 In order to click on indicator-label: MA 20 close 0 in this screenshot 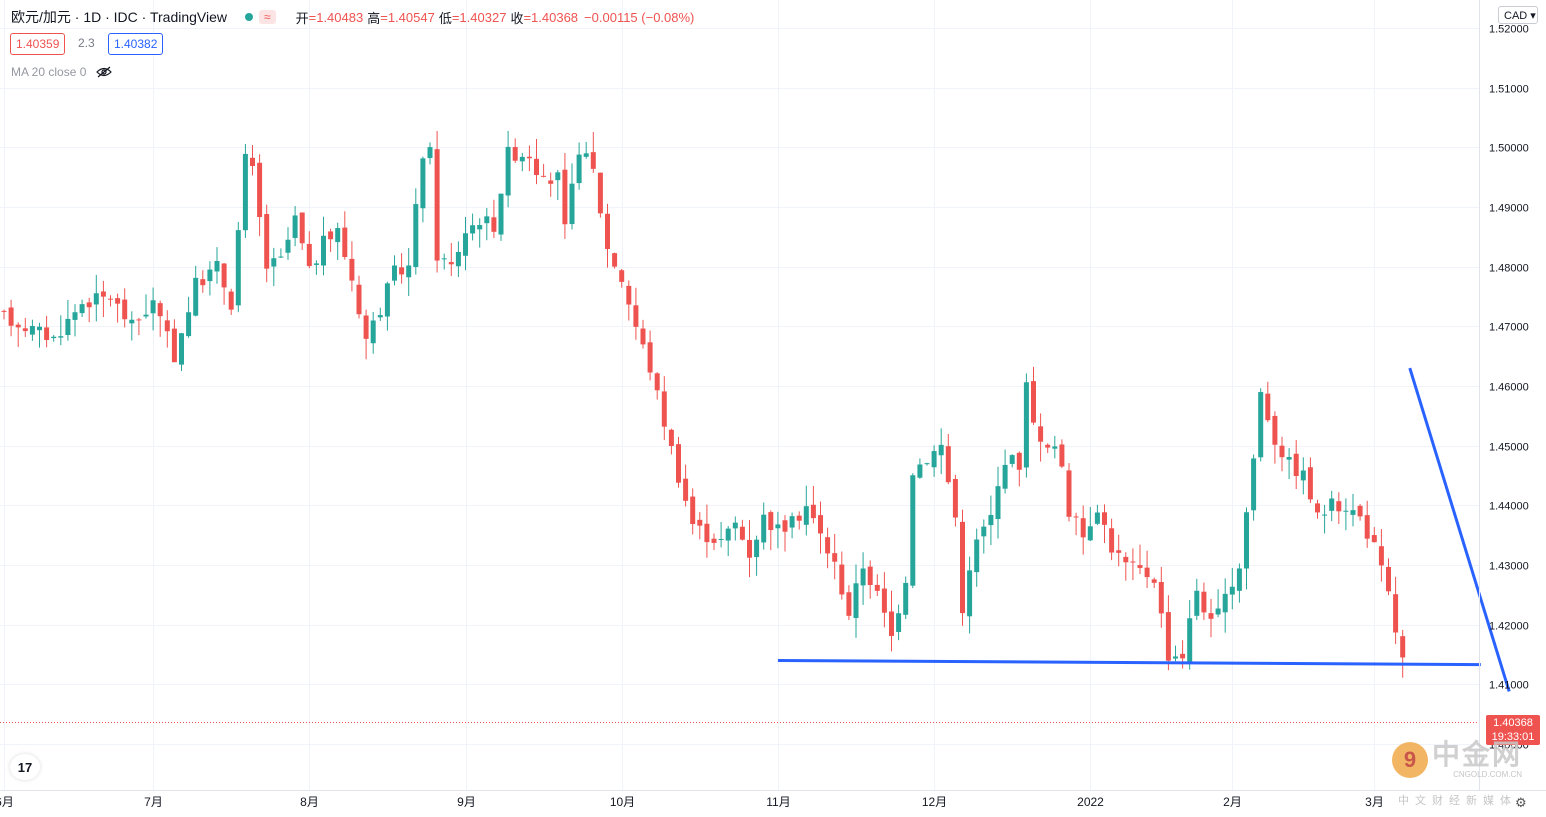, I will do `click(49, 72)`.